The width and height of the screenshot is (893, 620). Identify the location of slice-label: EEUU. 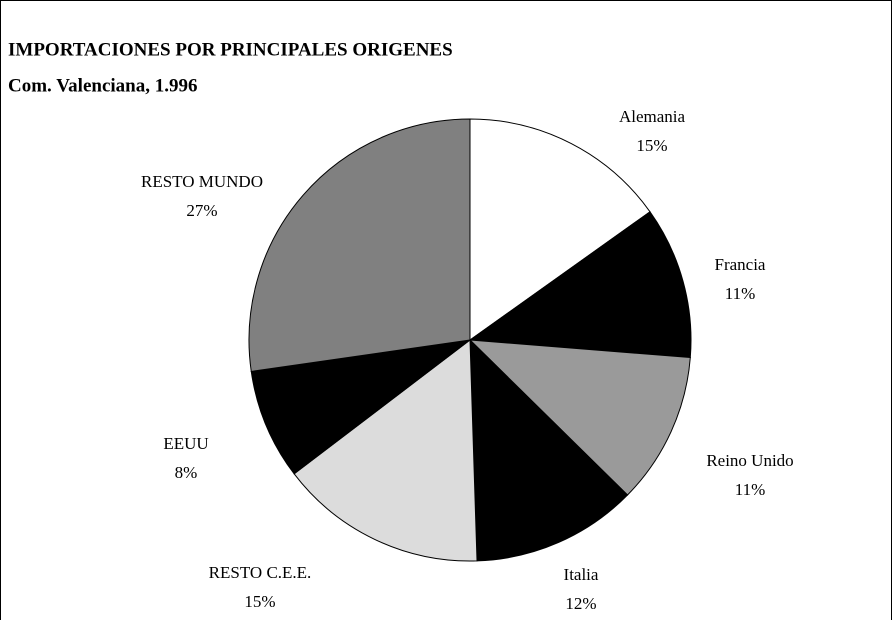
(185, 443).